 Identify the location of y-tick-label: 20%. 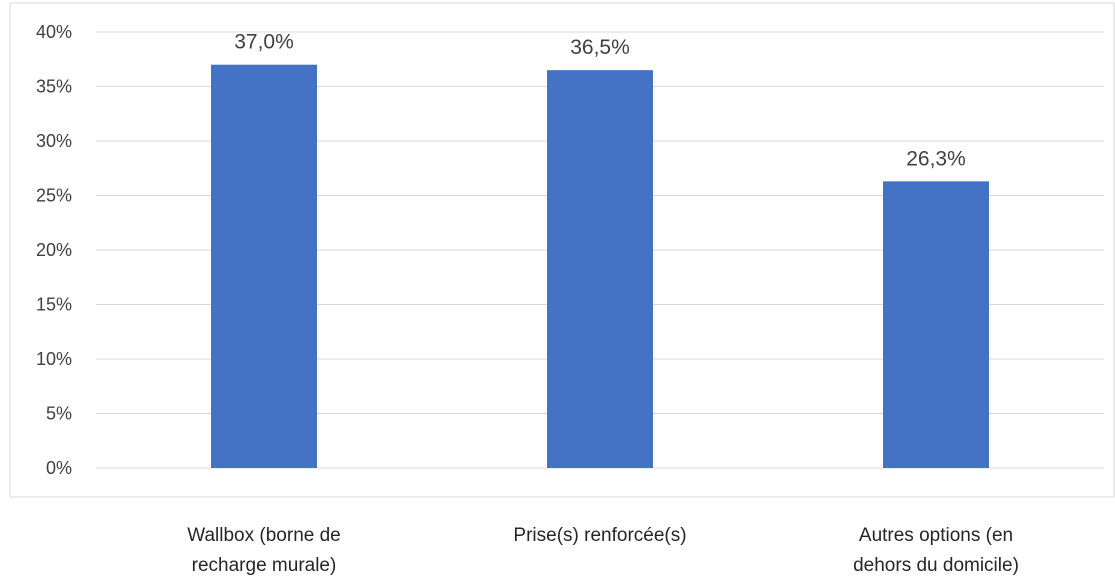
(54, 250).